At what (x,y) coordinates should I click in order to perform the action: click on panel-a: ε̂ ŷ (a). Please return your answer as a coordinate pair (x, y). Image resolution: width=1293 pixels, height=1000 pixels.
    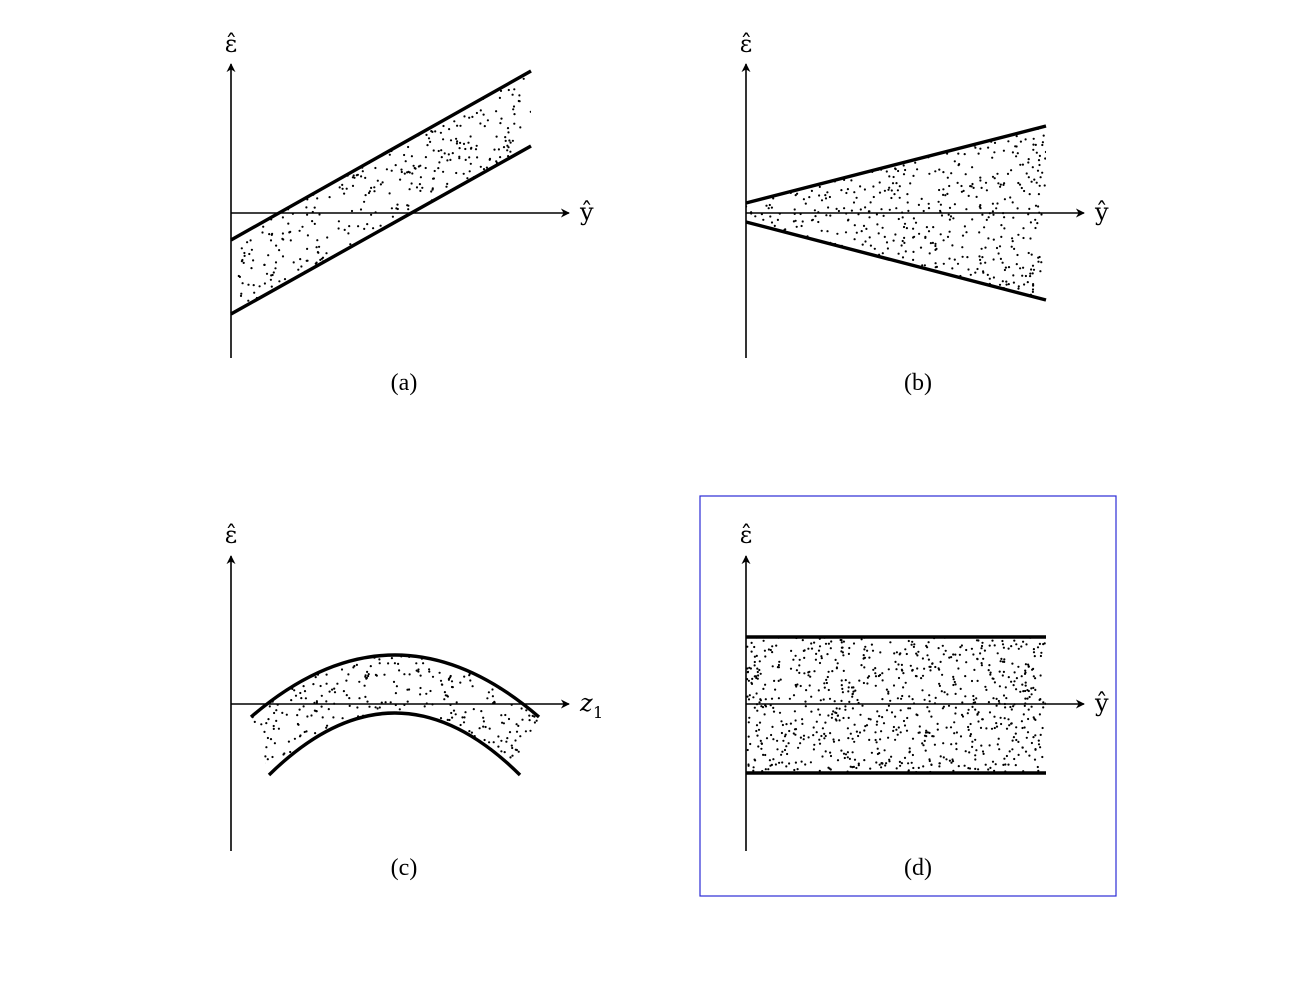
    Looking at the image, I should click on (409, 213).